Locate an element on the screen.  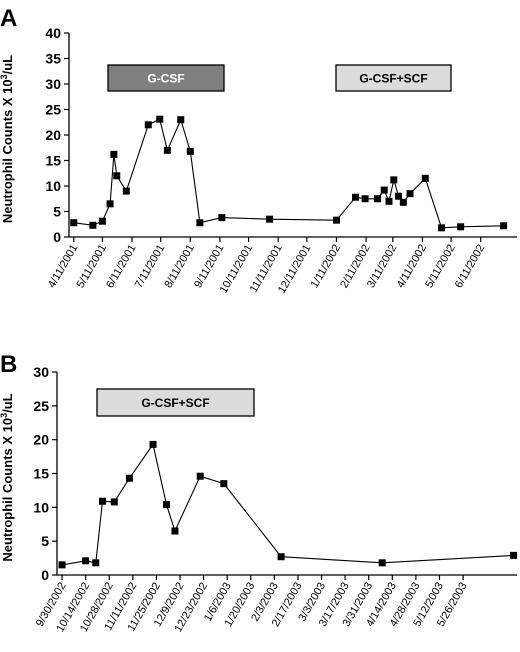
annotation-label: G-CSF is located at coordinates (165, 79).